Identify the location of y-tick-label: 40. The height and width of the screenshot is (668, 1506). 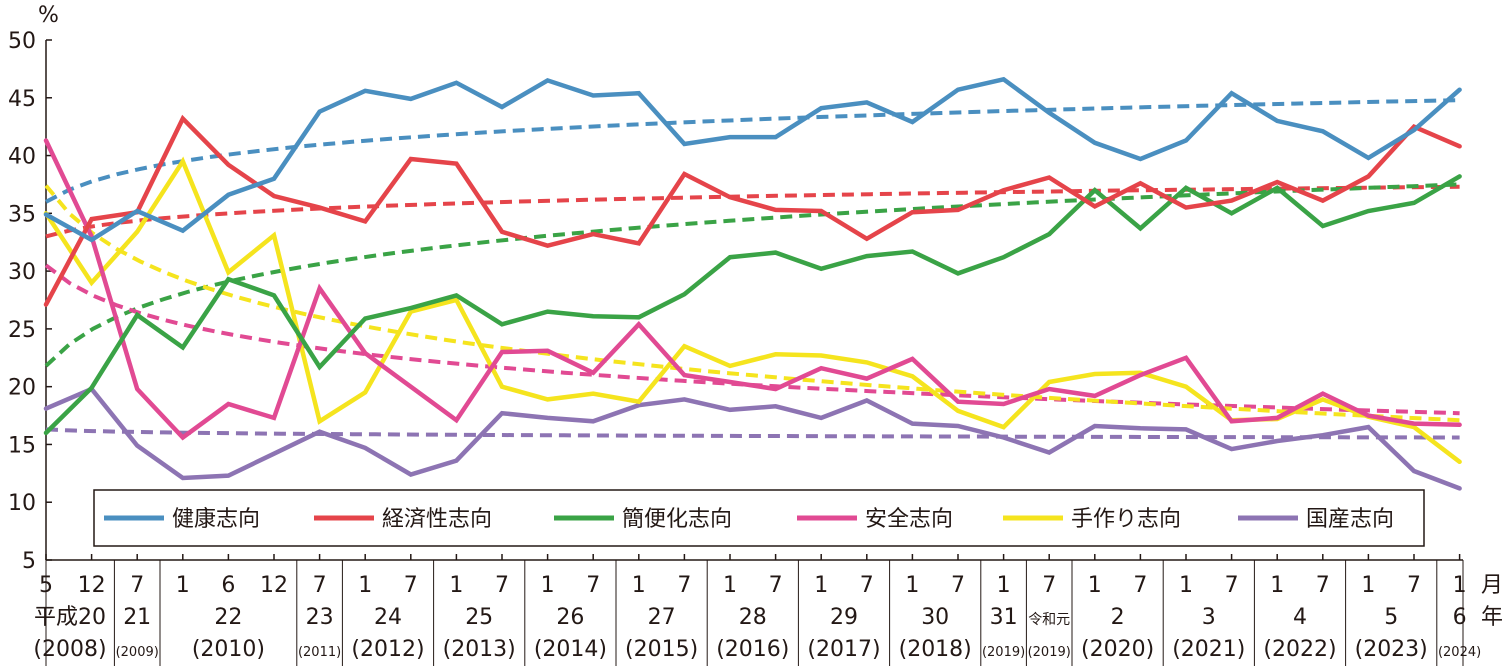
(22, 157).